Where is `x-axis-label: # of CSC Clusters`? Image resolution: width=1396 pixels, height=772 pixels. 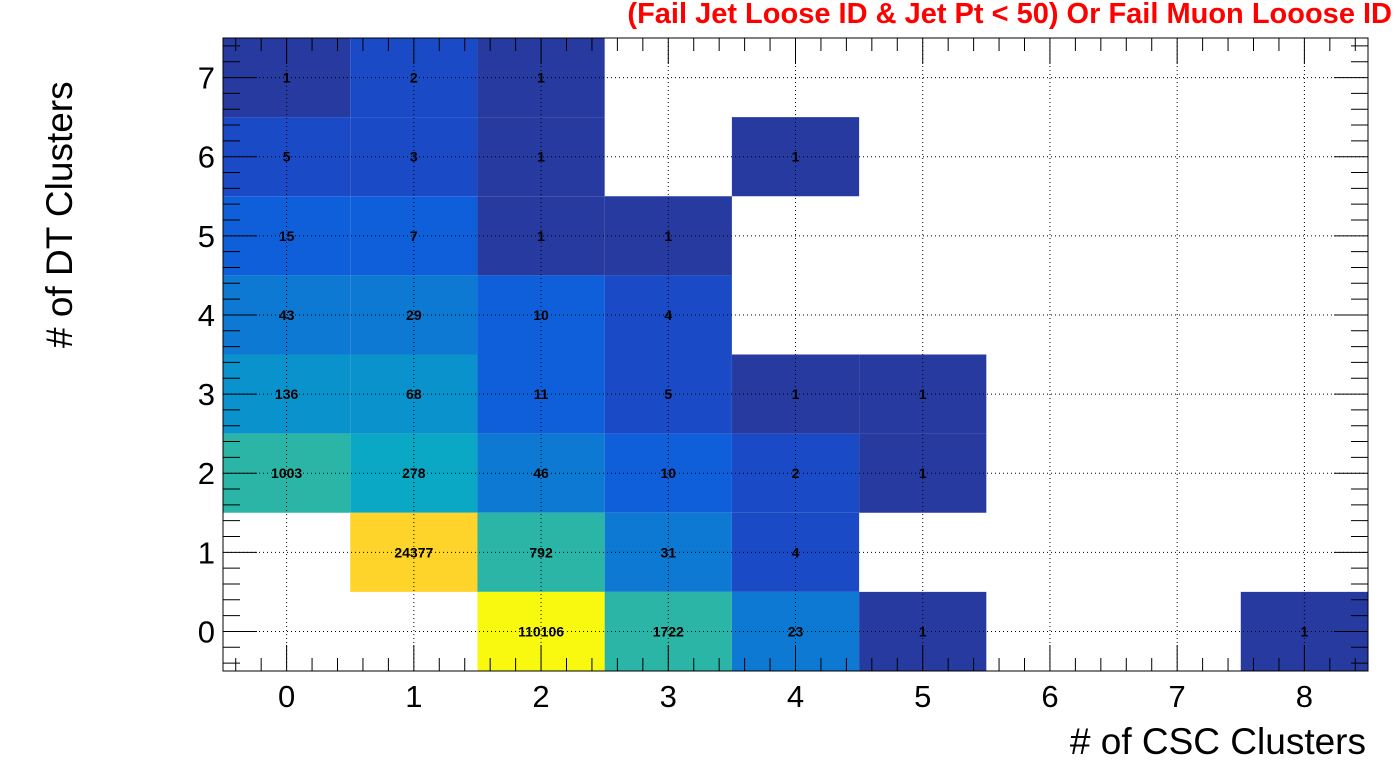
x-axis-label: # of CSC Clusters is located at coordinates (1218, 741).